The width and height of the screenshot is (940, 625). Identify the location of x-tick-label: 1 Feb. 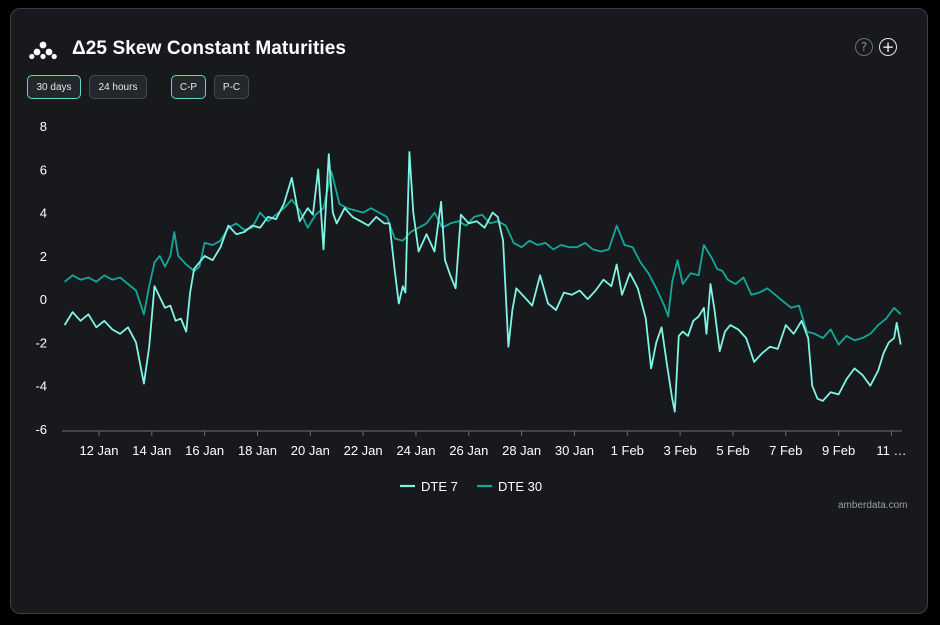
(627, 450).